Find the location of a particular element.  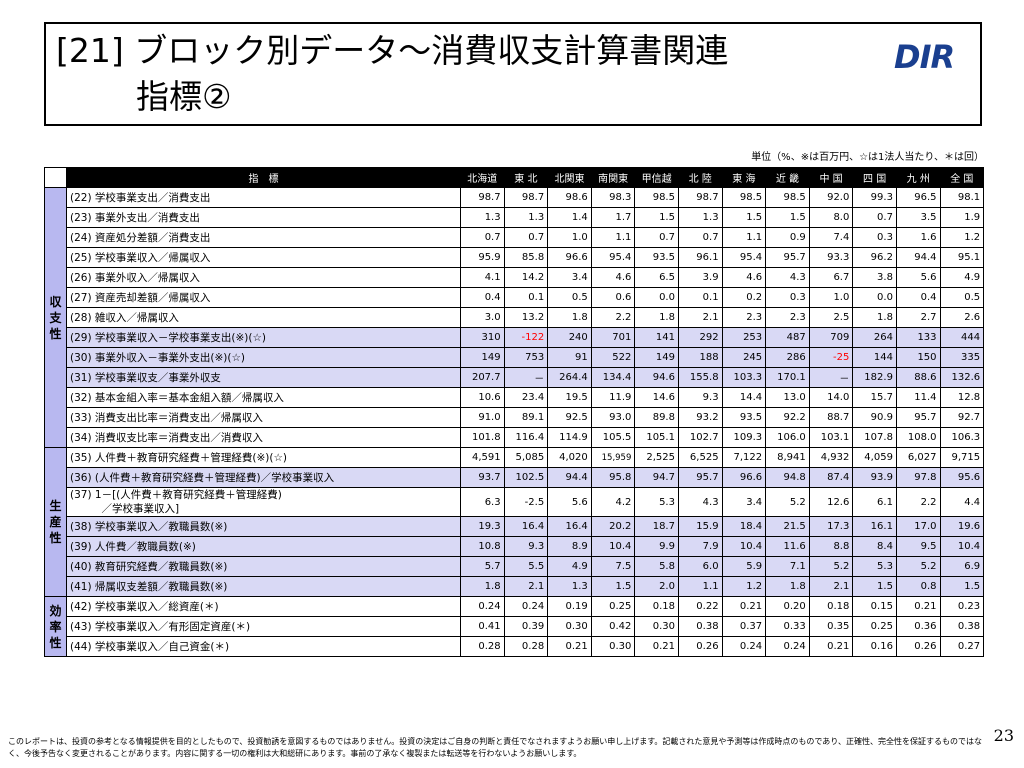

value-cell: 4.9 is located at coordinates (569, 566).